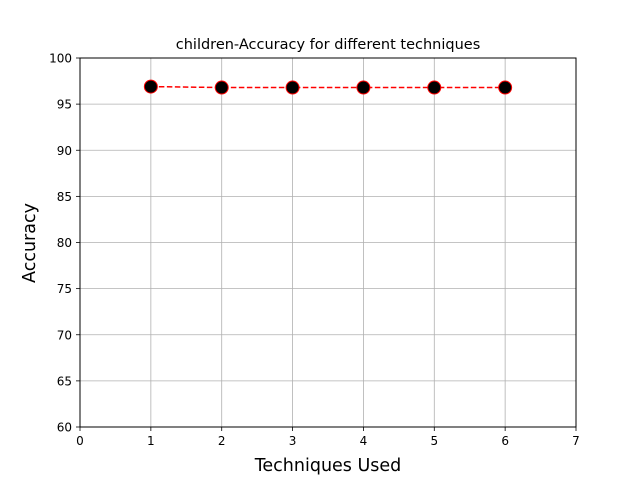 This screenshot has width=640, height=480. Describe the element at coordinates (64, 335) in the screenshot. I see `y-tick-label: 70` at that location.